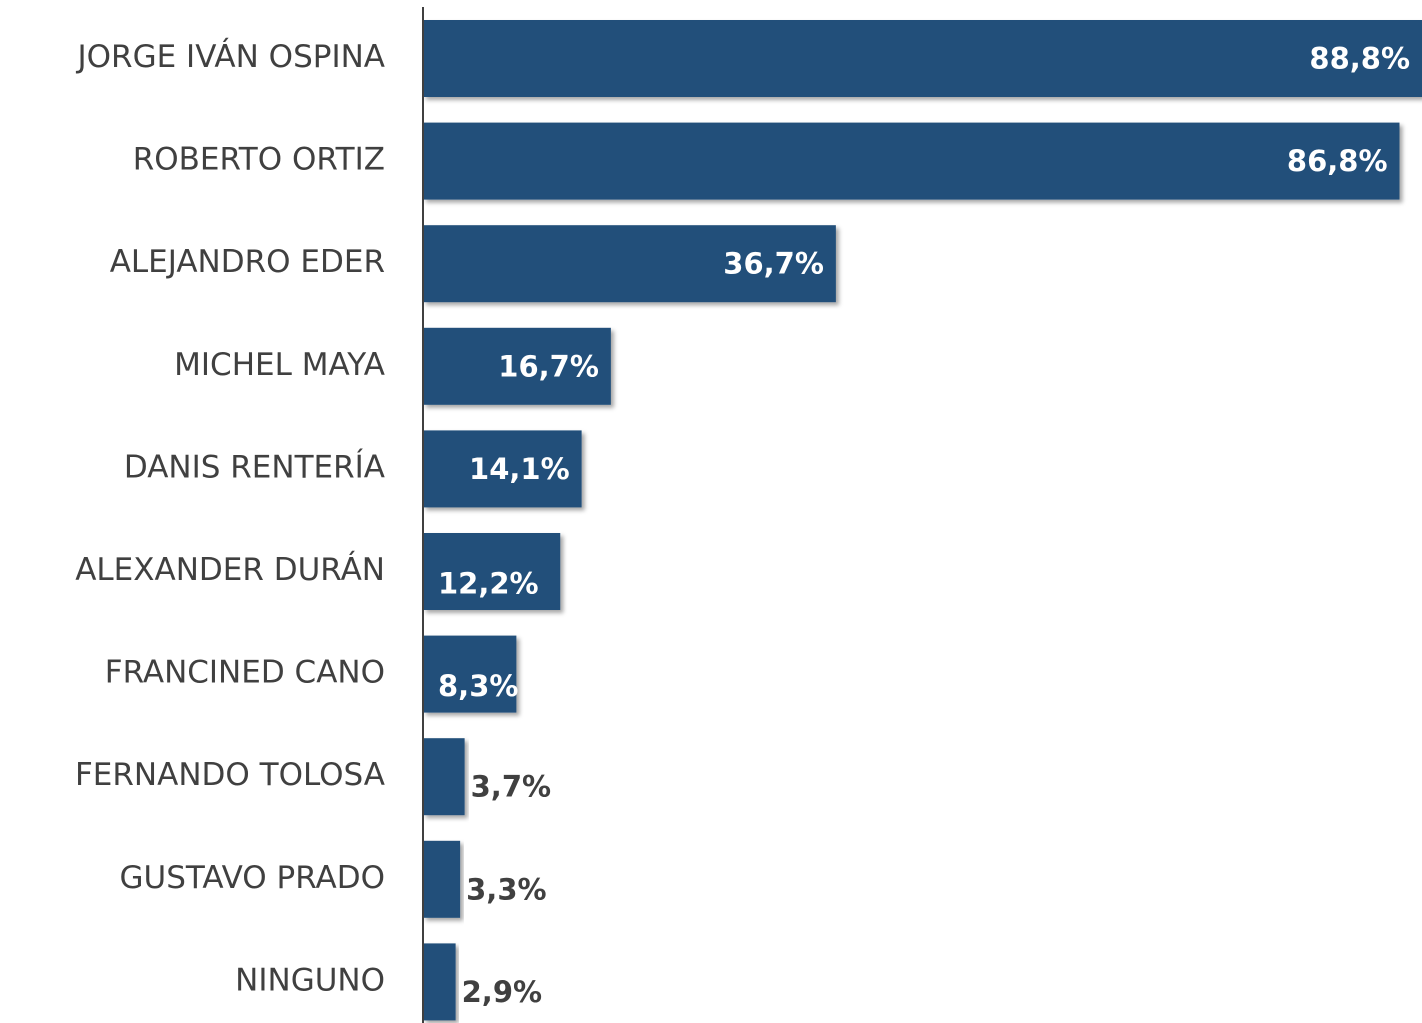  I want to click on category-label: DANIS RENTERÍA, so click(254, 467).